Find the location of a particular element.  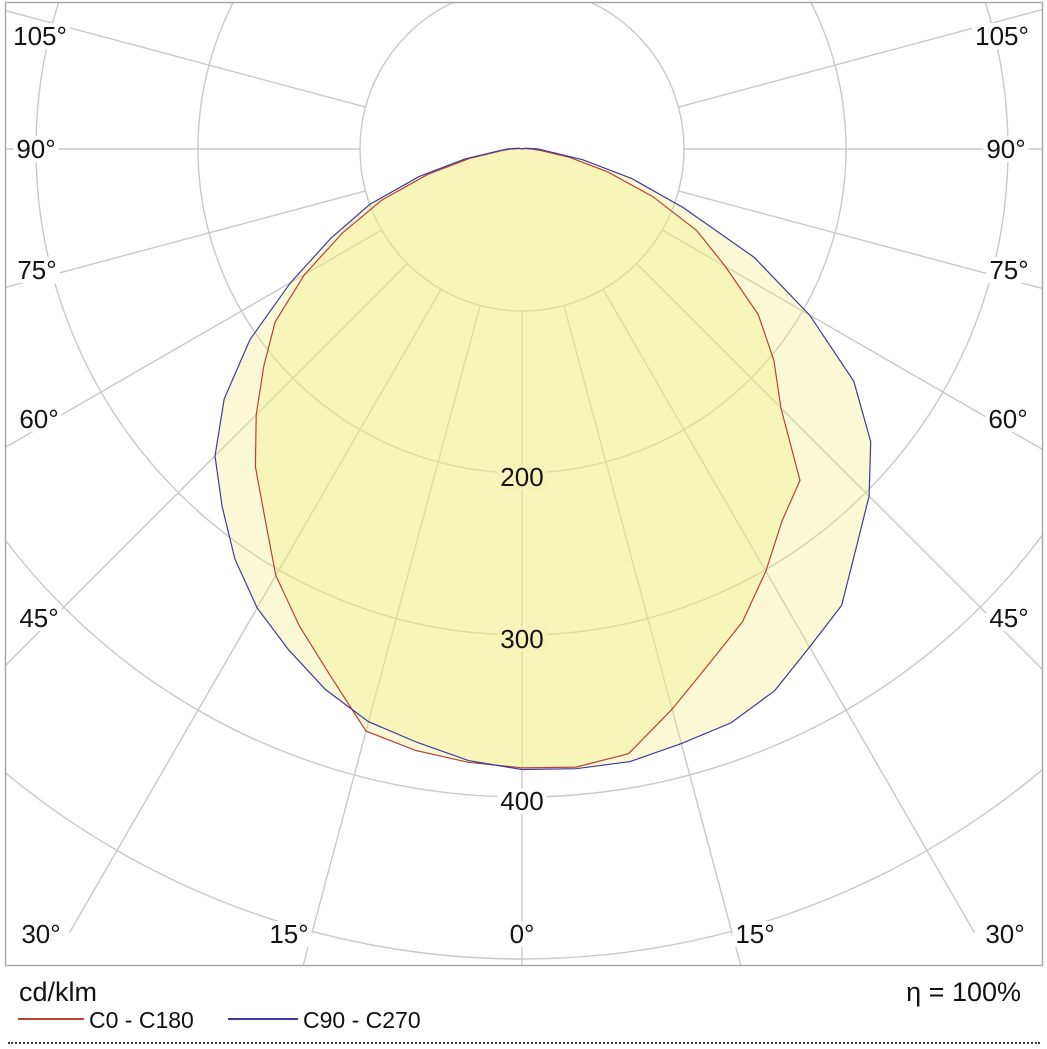

angle-label-left-60: 60° is located at coordinates (38, 419).